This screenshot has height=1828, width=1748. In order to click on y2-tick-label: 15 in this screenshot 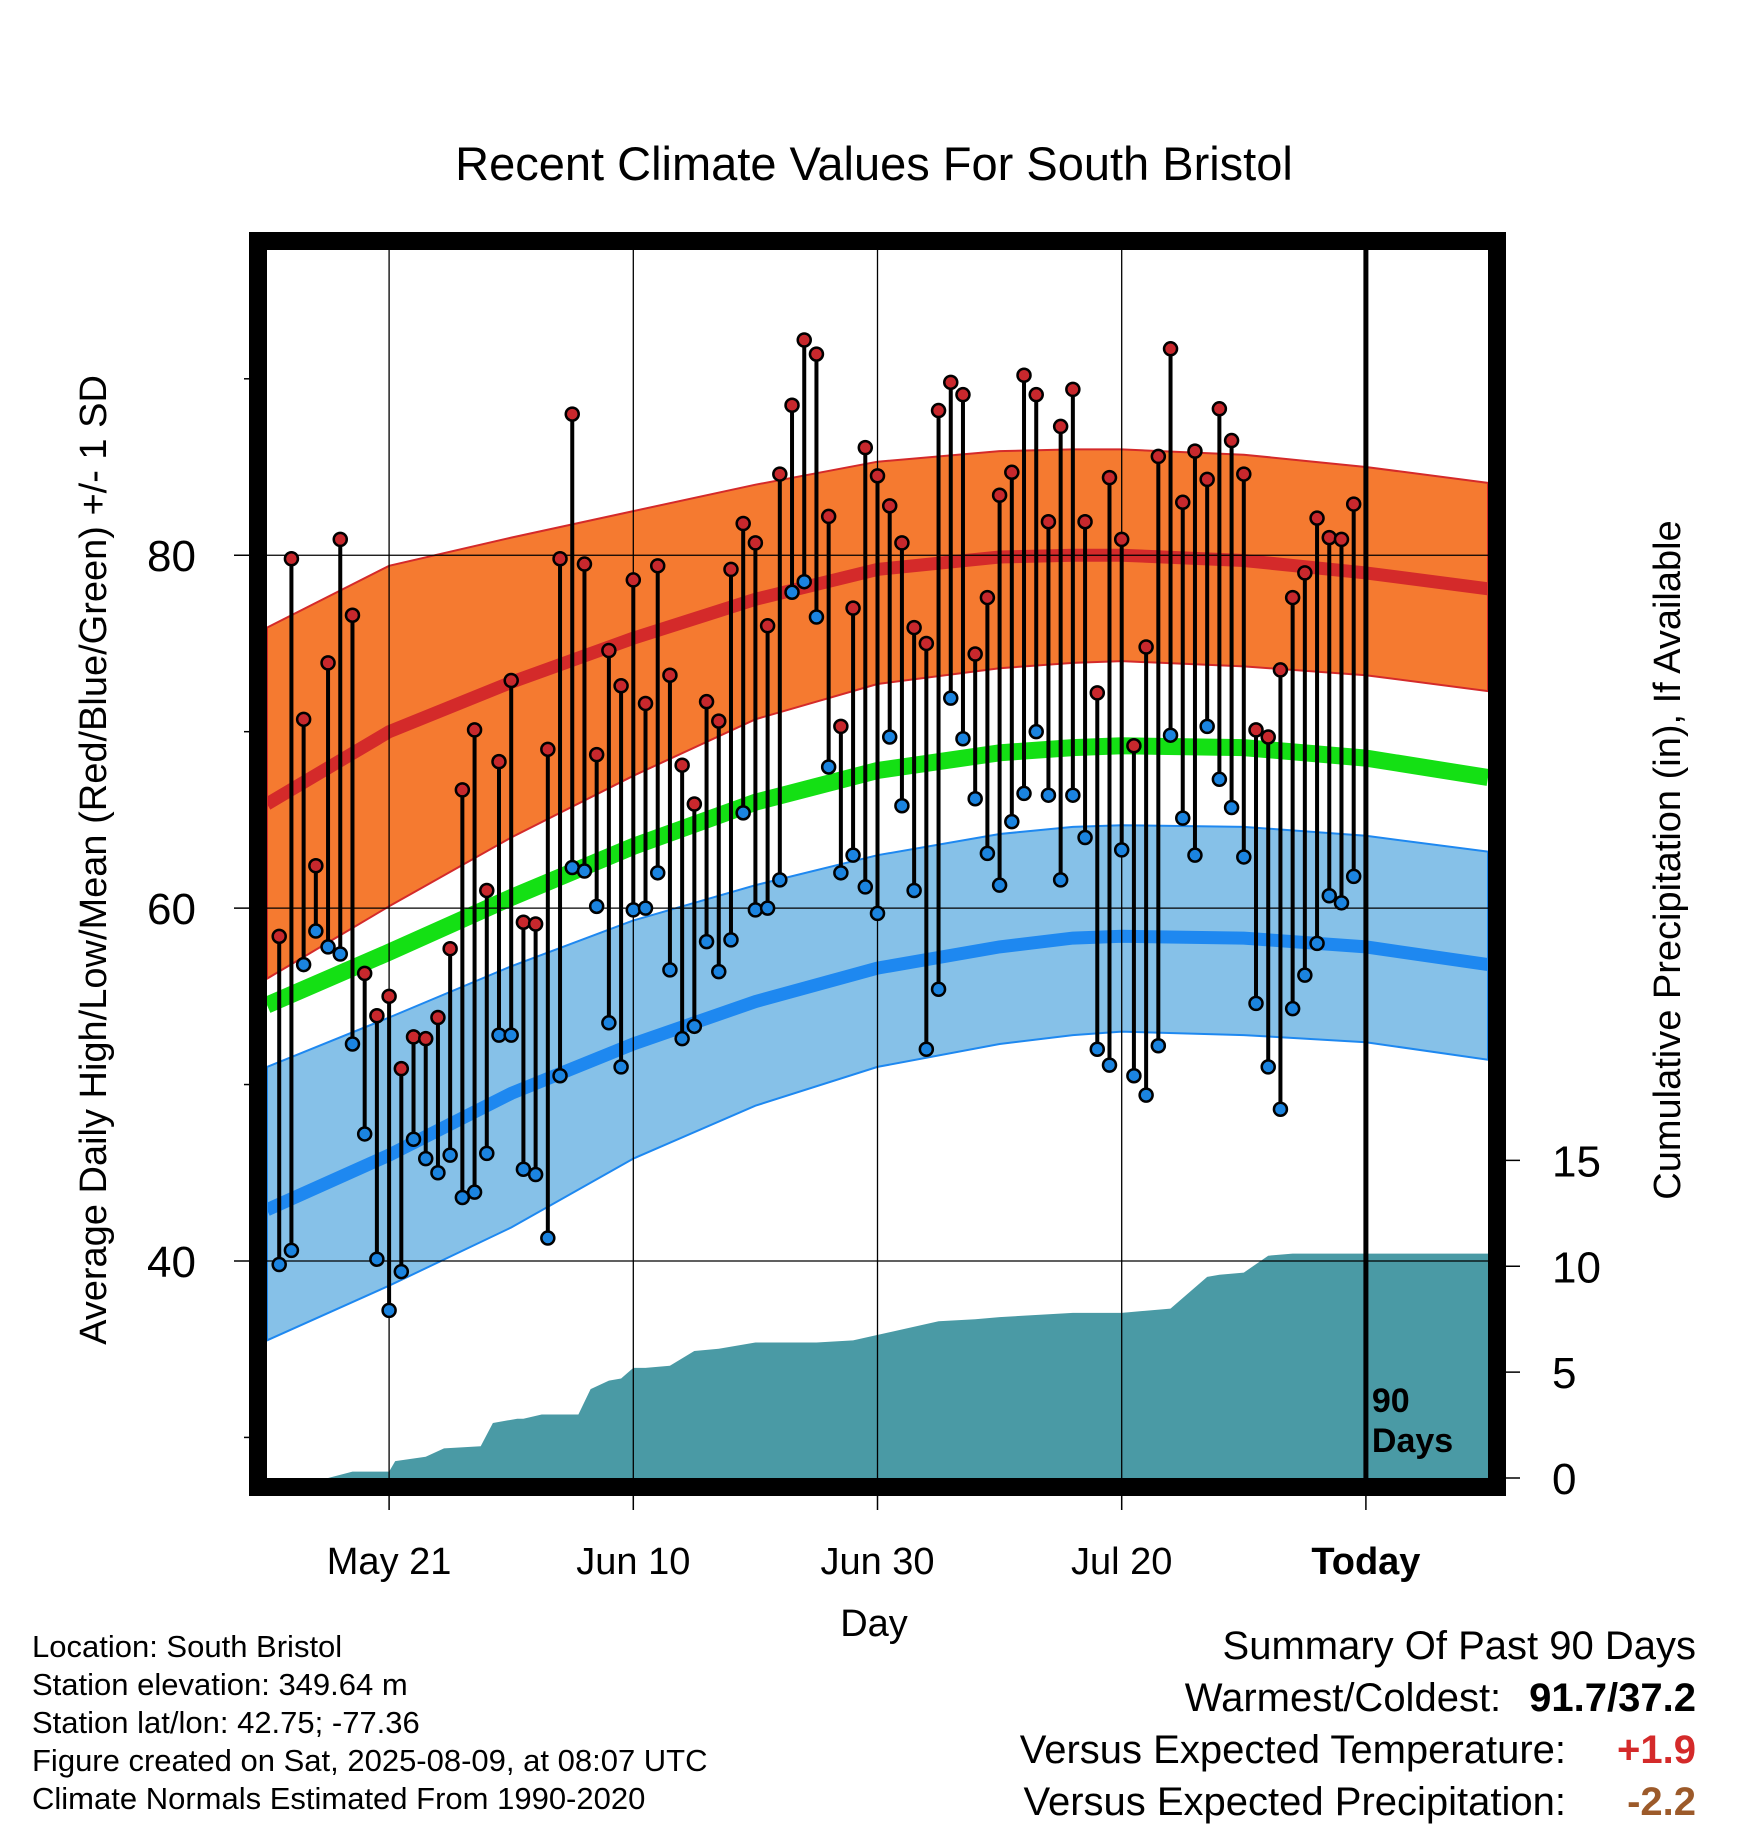, I will do `click(1576, 1161)`.